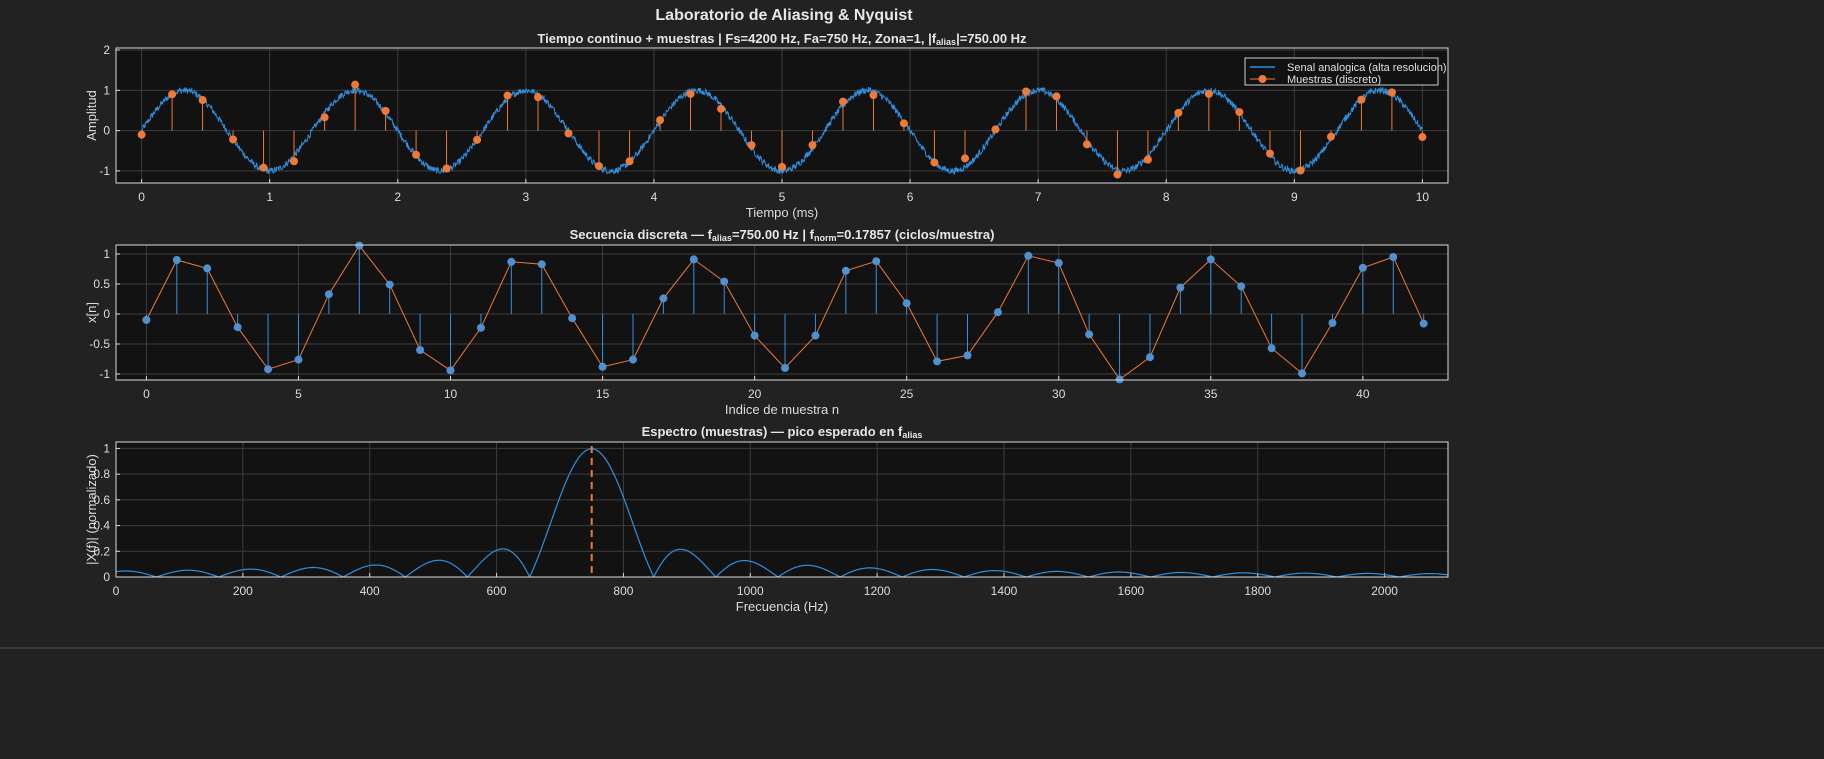  I want to click on x-tick-label: 10, so click(451, 394).